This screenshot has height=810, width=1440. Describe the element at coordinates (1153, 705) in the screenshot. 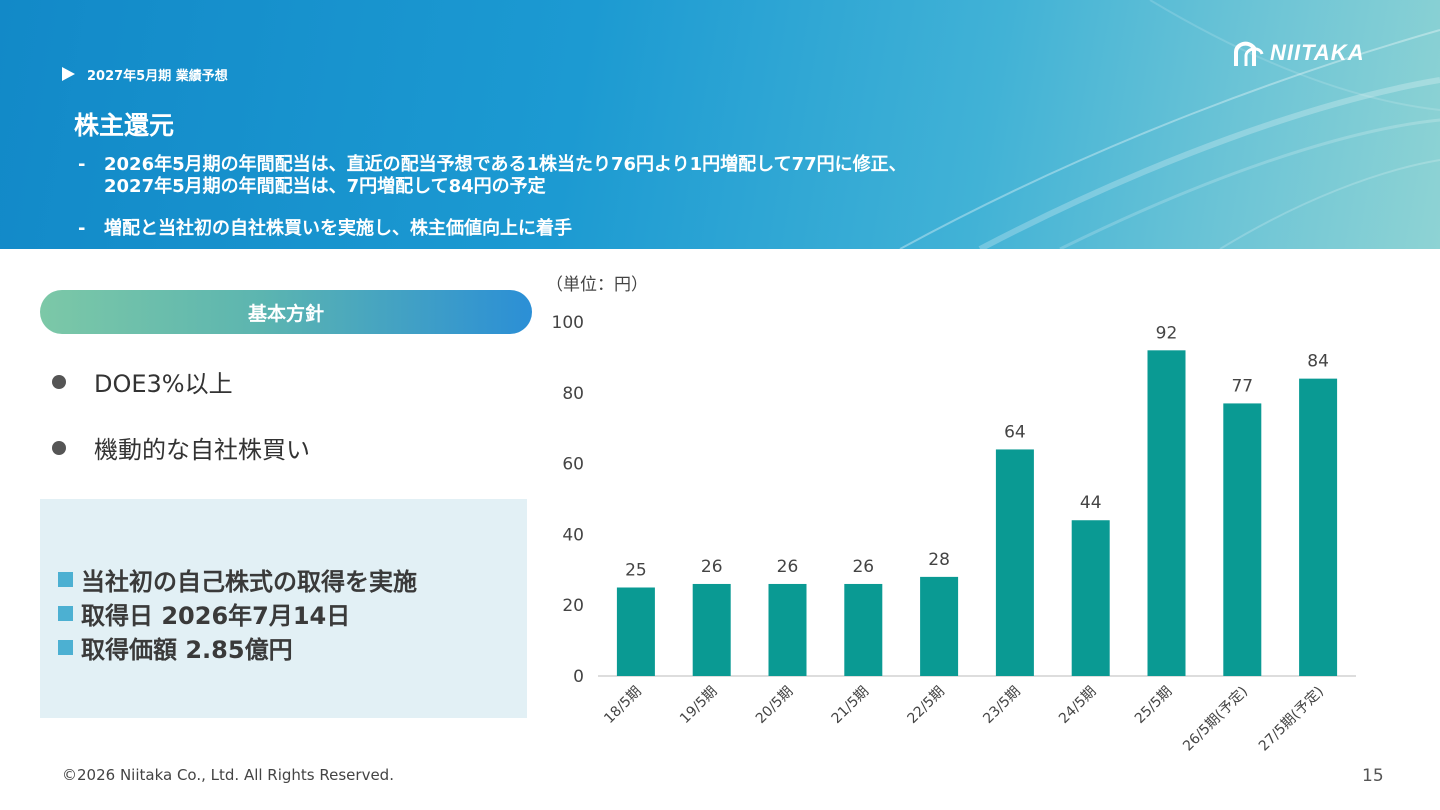

I see `x-tick-label: 25/5期` at that location.